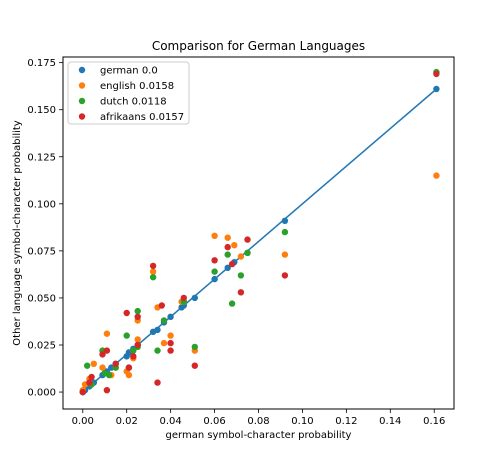  What do you see at coordinates (258, 46) in the screenshot?
I see `chart-title: Comparison for German Languages` at bounding box center [258, 46].